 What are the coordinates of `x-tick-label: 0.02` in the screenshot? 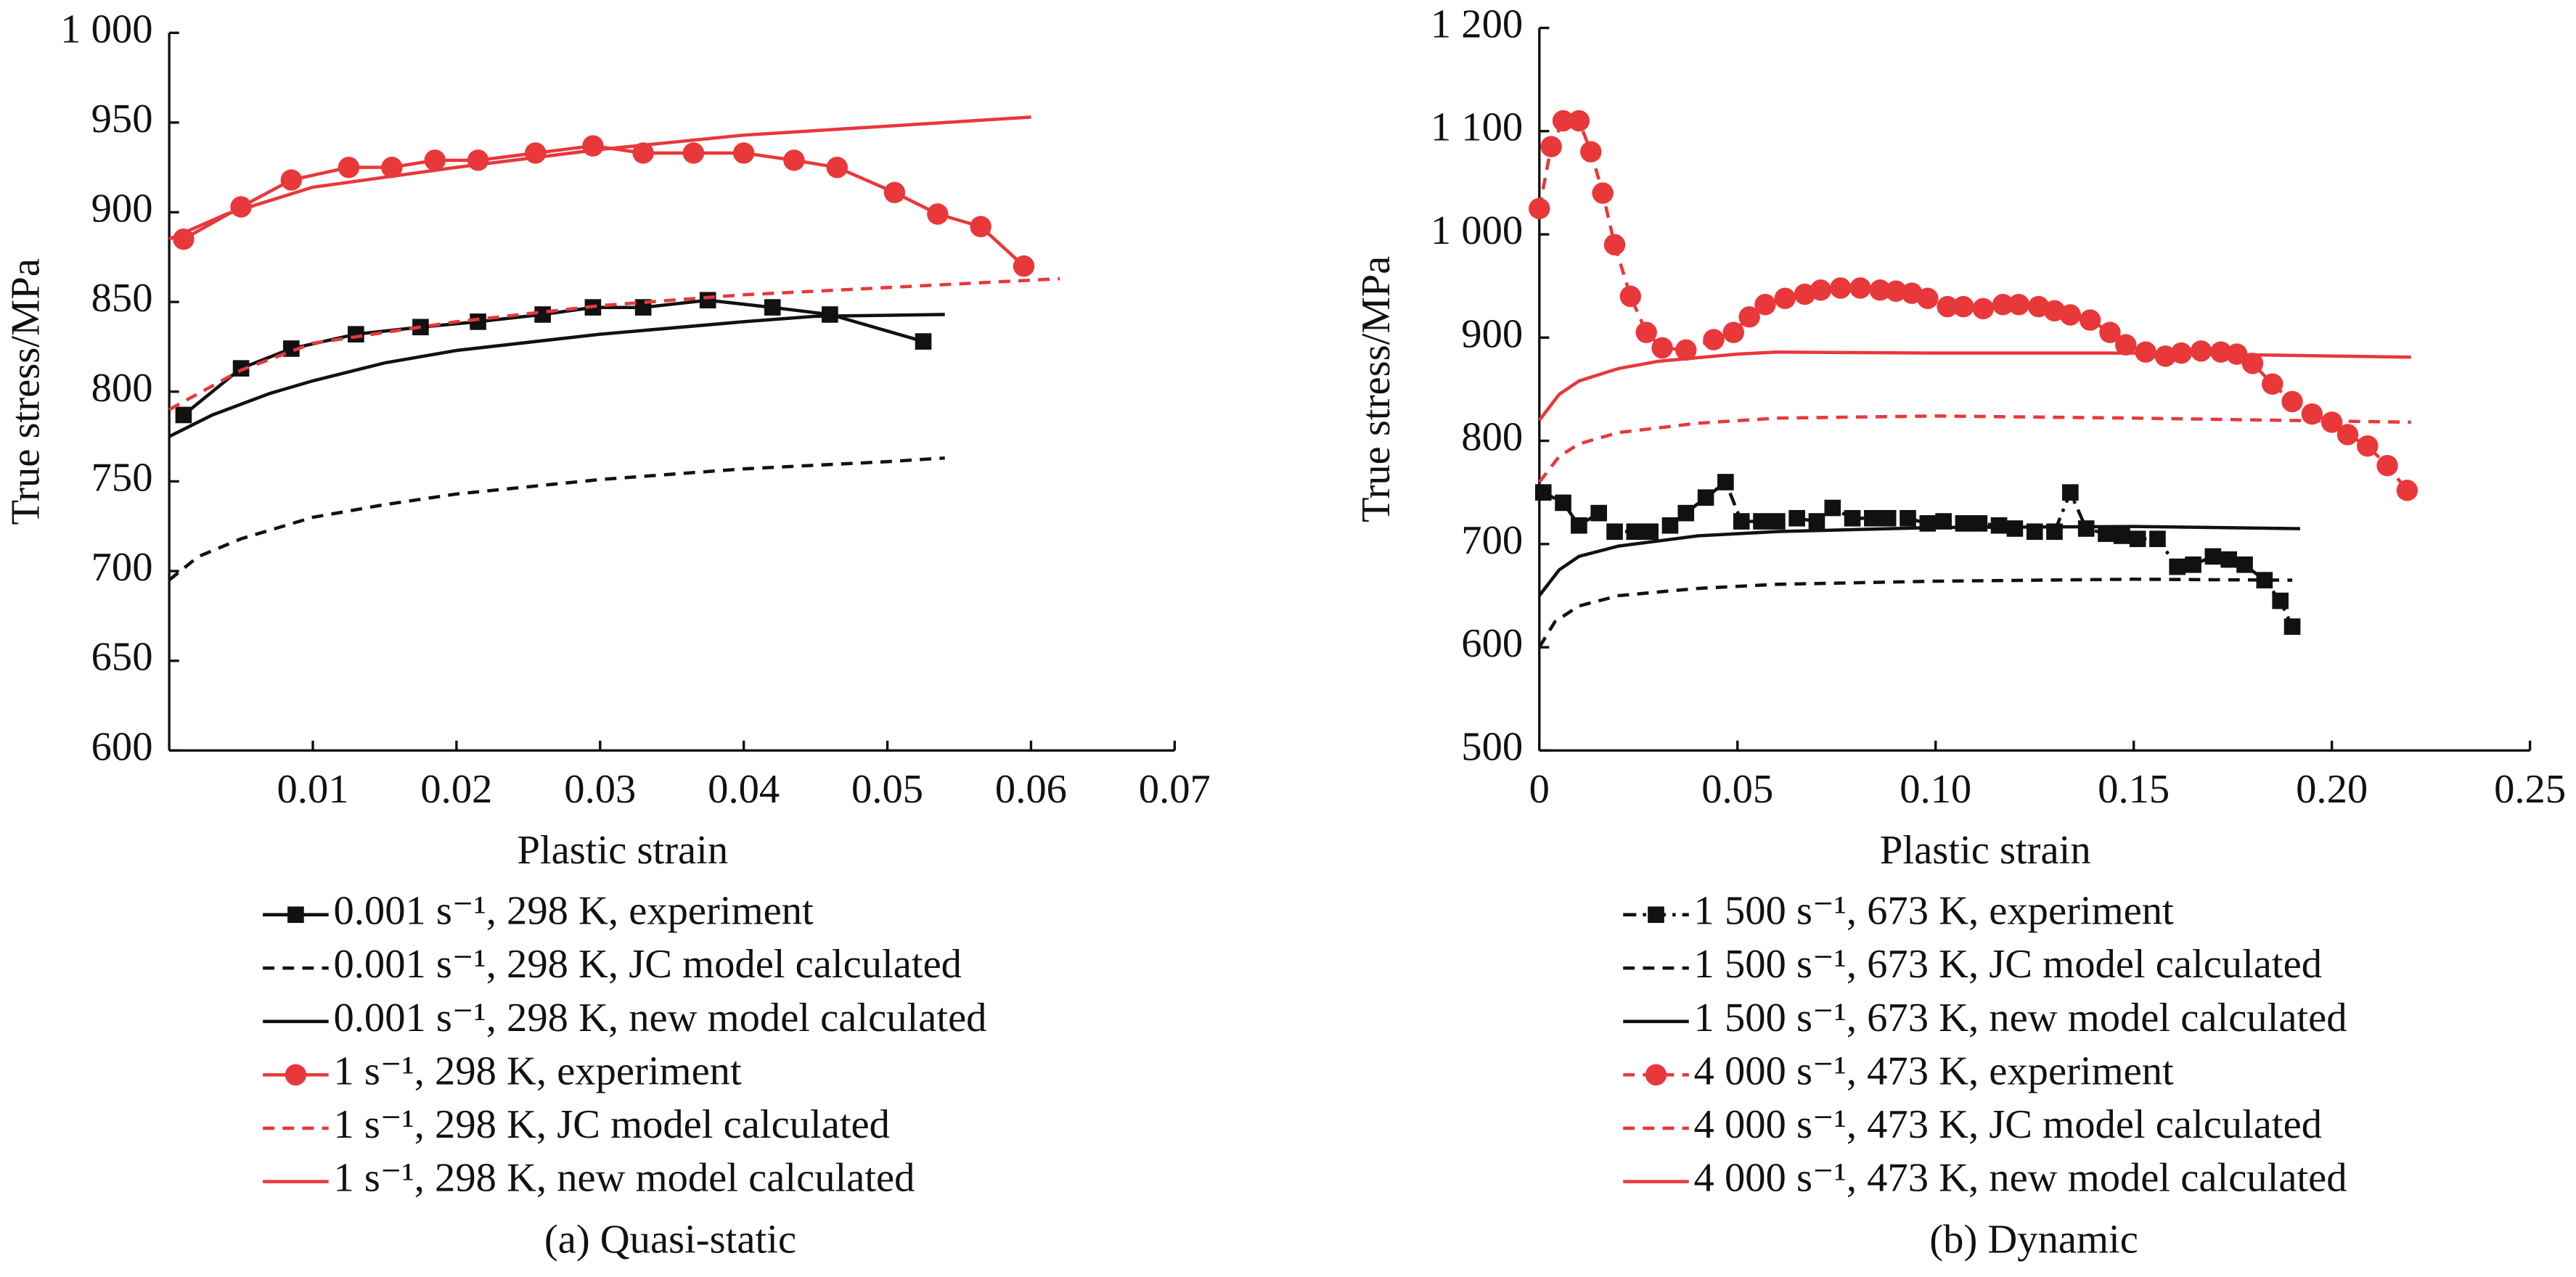 It's located at (456, 789).